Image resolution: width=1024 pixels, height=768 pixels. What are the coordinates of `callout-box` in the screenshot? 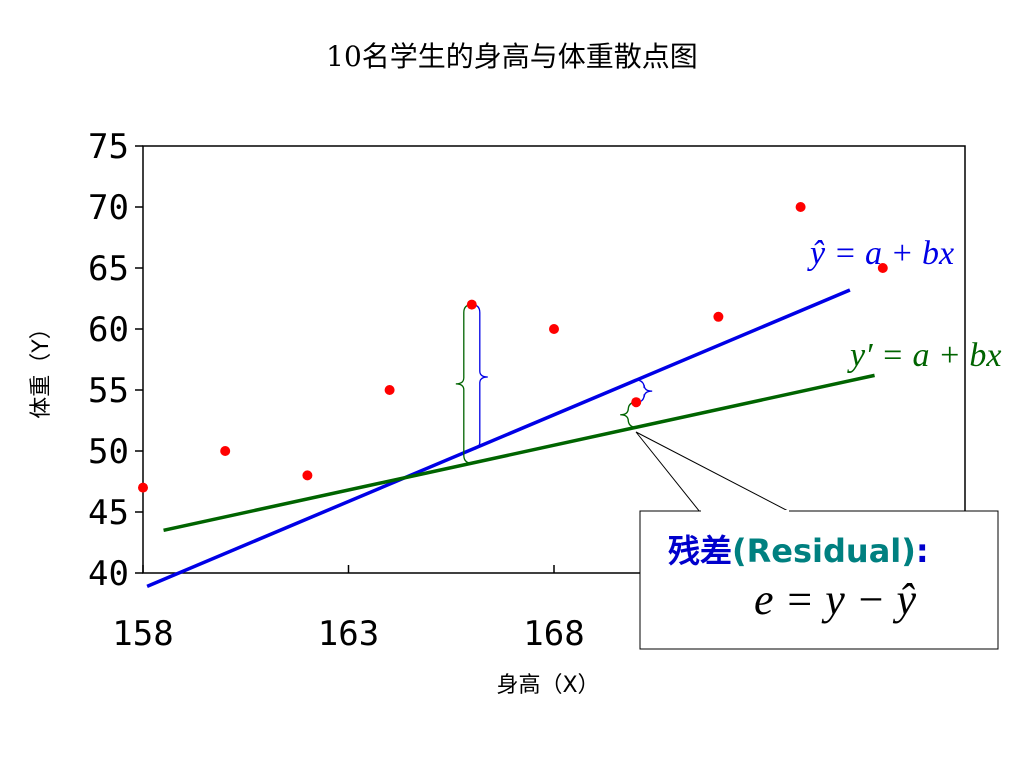 It's located at (819, 580).